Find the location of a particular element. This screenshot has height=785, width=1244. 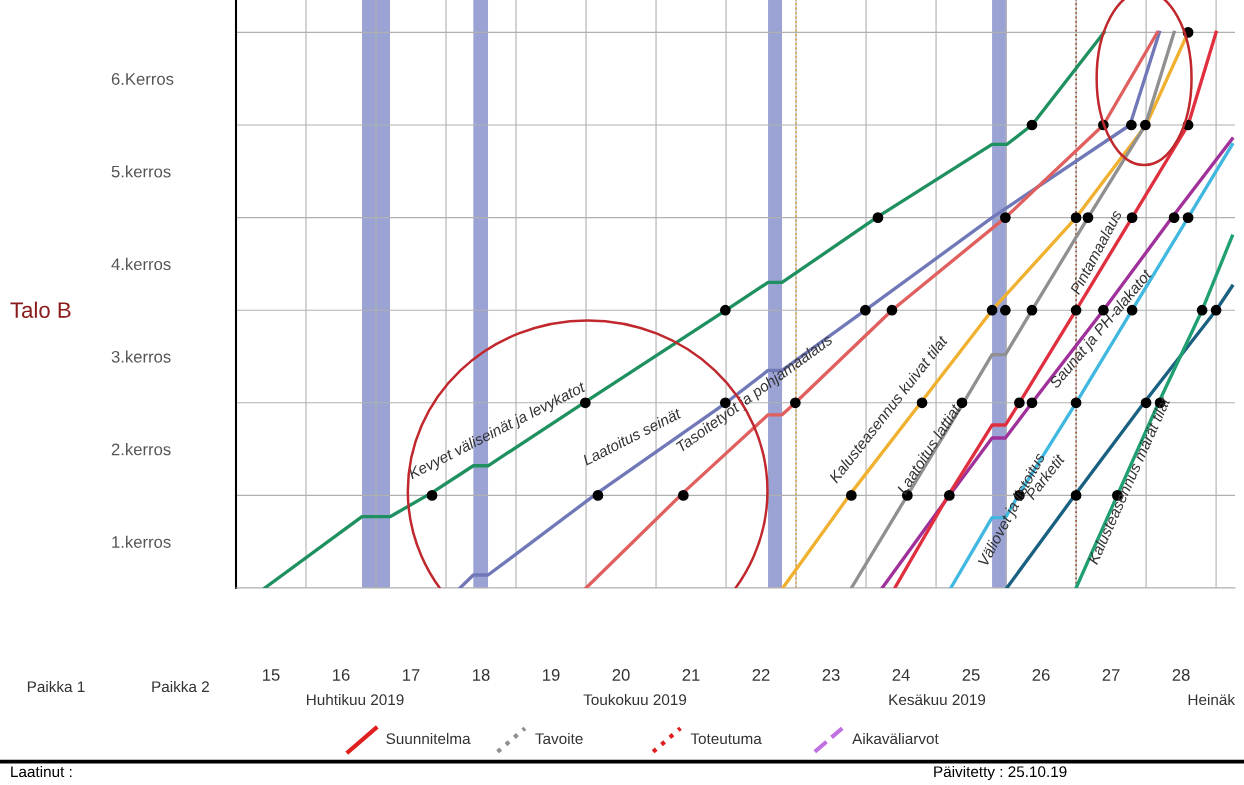

text: Suunnitelma is located at coordinates (428, 738).